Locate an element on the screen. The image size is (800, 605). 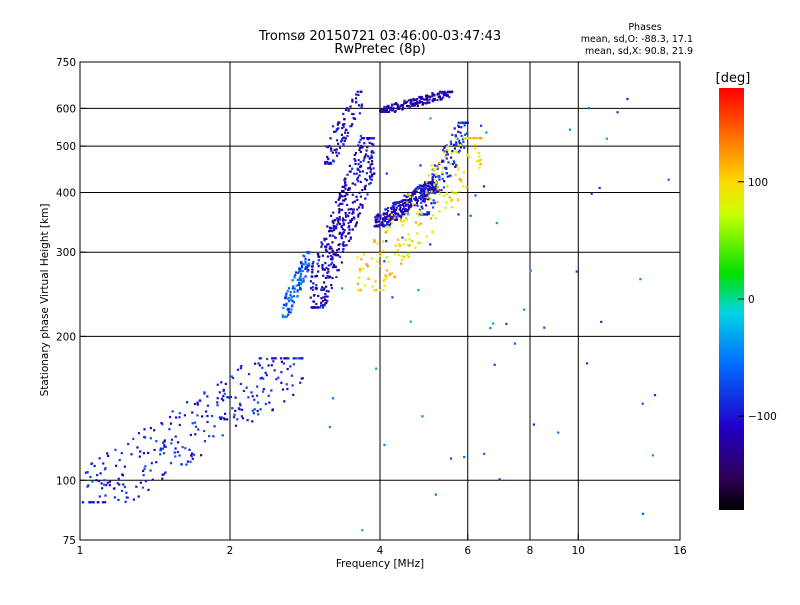
x-axis-ticks: 1 2 4 6 8 10 16 is located at coordinates (382, 545).